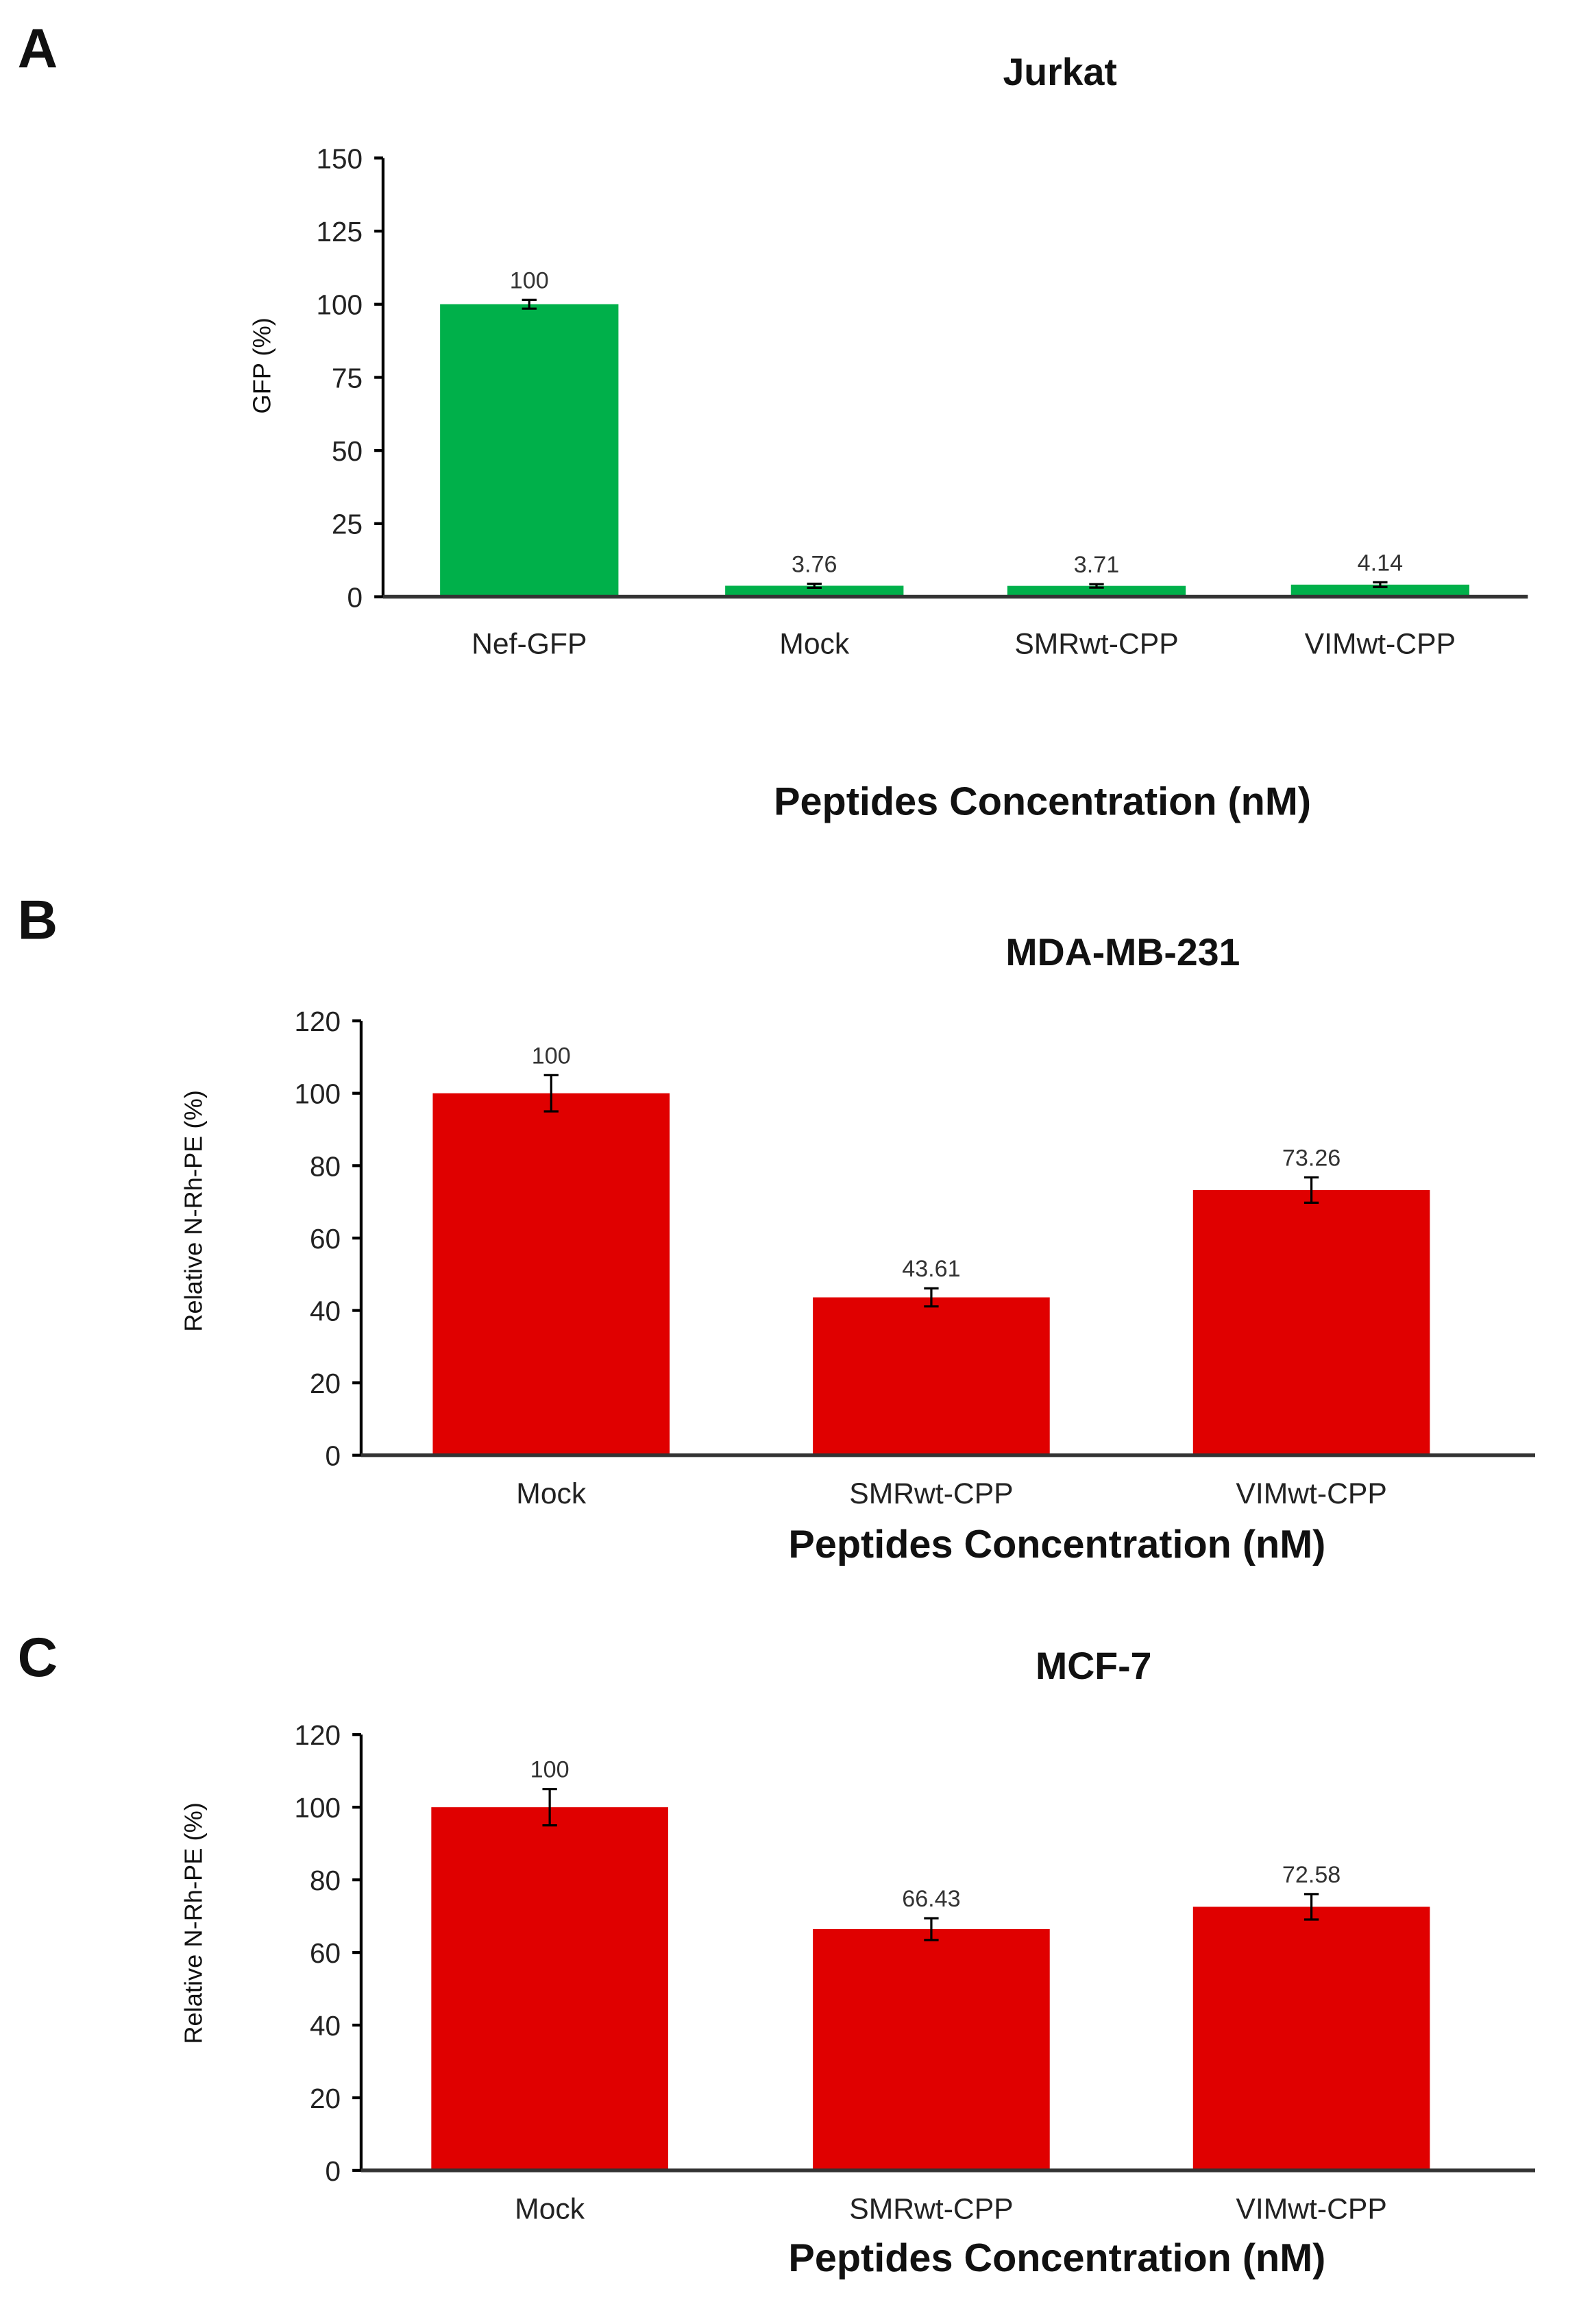 The height and width of the screenshot is (2324, 1579). I want to click on chart-title: Jurkat, so click(1059, 72).